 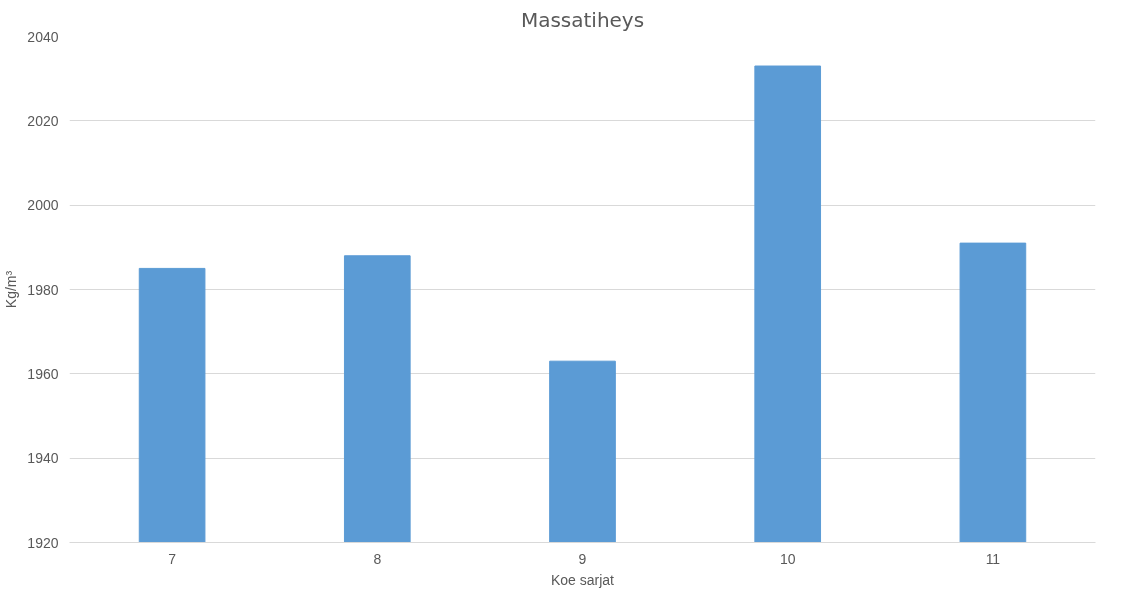 What do you see at coordinates (377, 558) in the screenshot?
I see `x-tick-label: 8` at bounding box center [377, 558].